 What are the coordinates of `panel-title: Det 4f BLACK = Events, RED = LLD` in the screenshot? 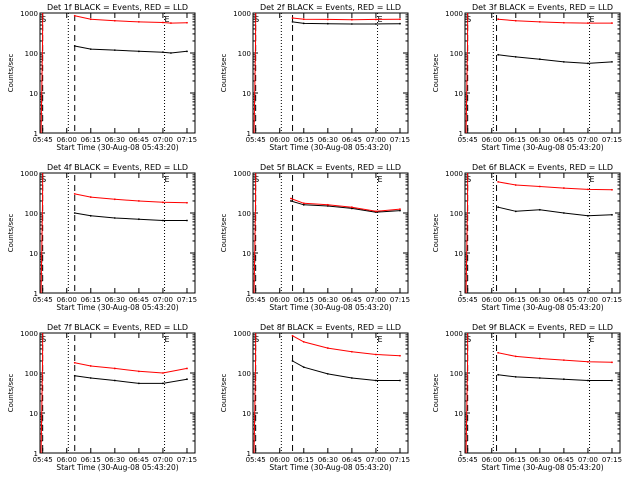 It's located at (117, 167).